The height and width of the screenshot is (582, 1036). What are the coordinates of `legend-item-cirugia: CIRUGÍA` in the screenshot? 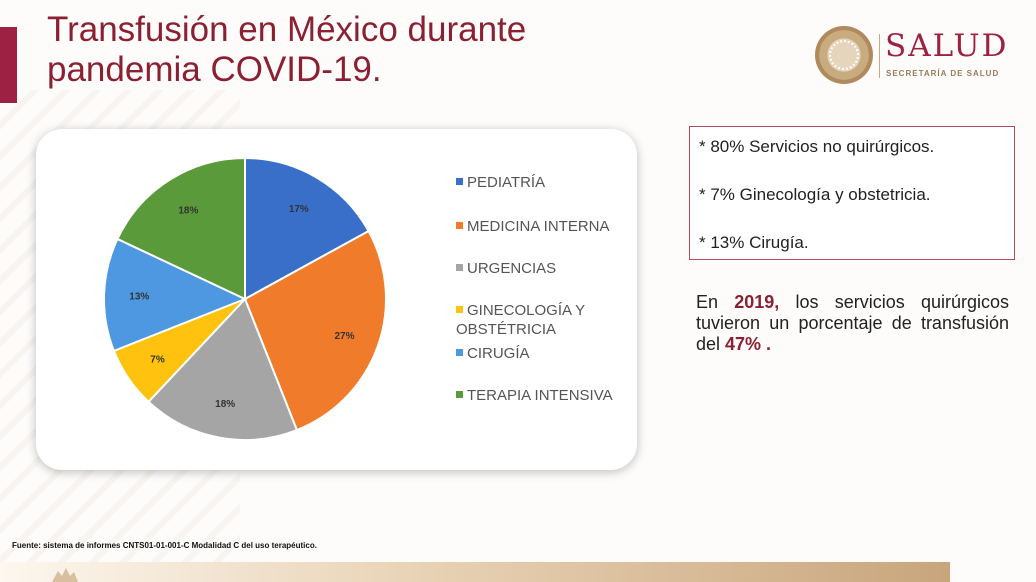 It's located at (493, 353).